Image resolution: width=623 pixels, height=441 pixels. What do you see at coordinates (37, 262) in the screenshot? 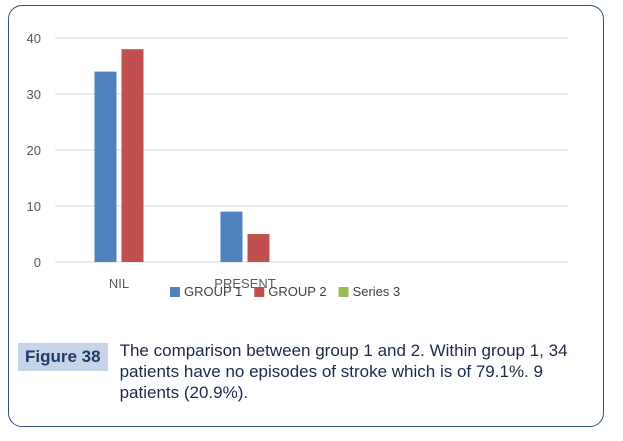
I see `y-tick-label: 0` at bounding box center [37, 262].